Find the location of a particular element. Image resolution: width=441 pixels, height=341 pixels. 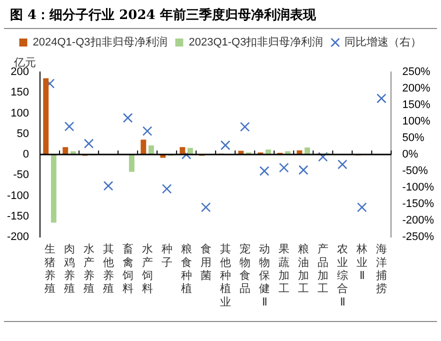

y-tick-label: -50 is located at coordinates (21, 175).